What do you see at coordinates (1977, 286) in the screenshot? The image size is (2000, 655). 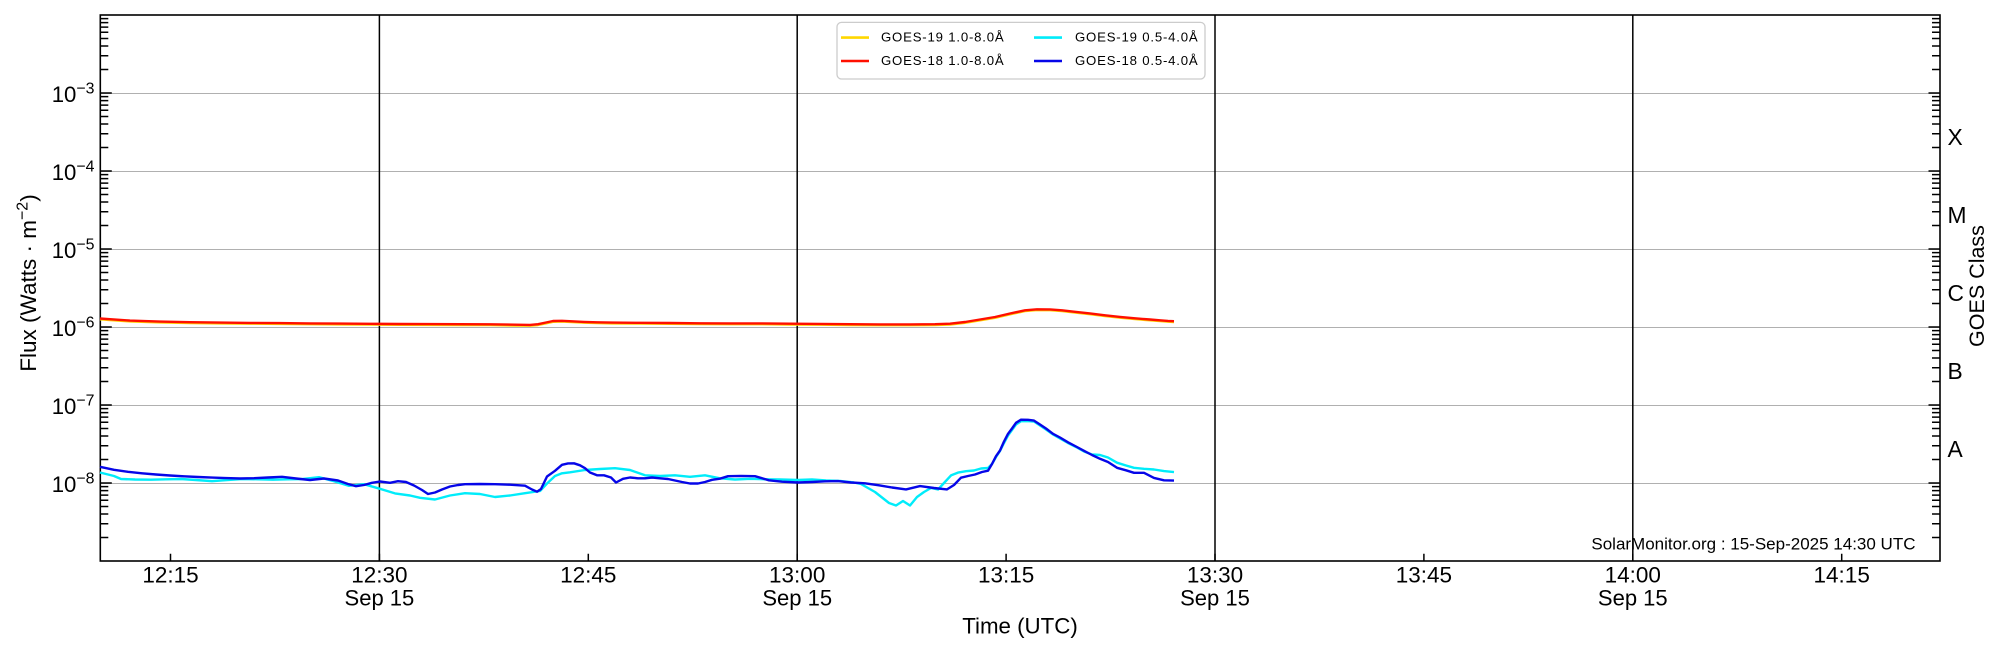 I see `svg-text: GOES Class` at bounding box center [1977, 286].